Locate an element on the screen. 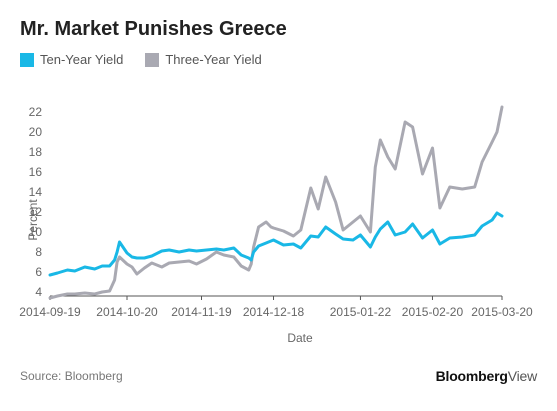 This screenshot has height=411, width=557. x-axis-title: Date is located at coordinates (300, 338).